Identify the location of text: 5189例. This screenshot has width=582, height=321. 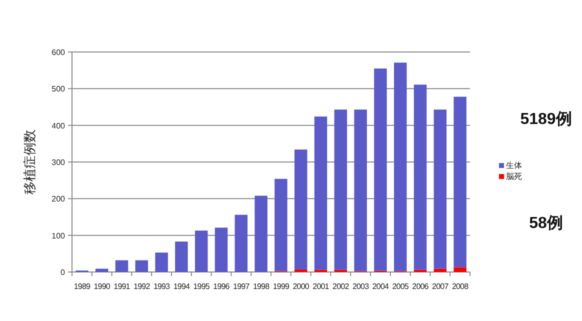
(546, 119).